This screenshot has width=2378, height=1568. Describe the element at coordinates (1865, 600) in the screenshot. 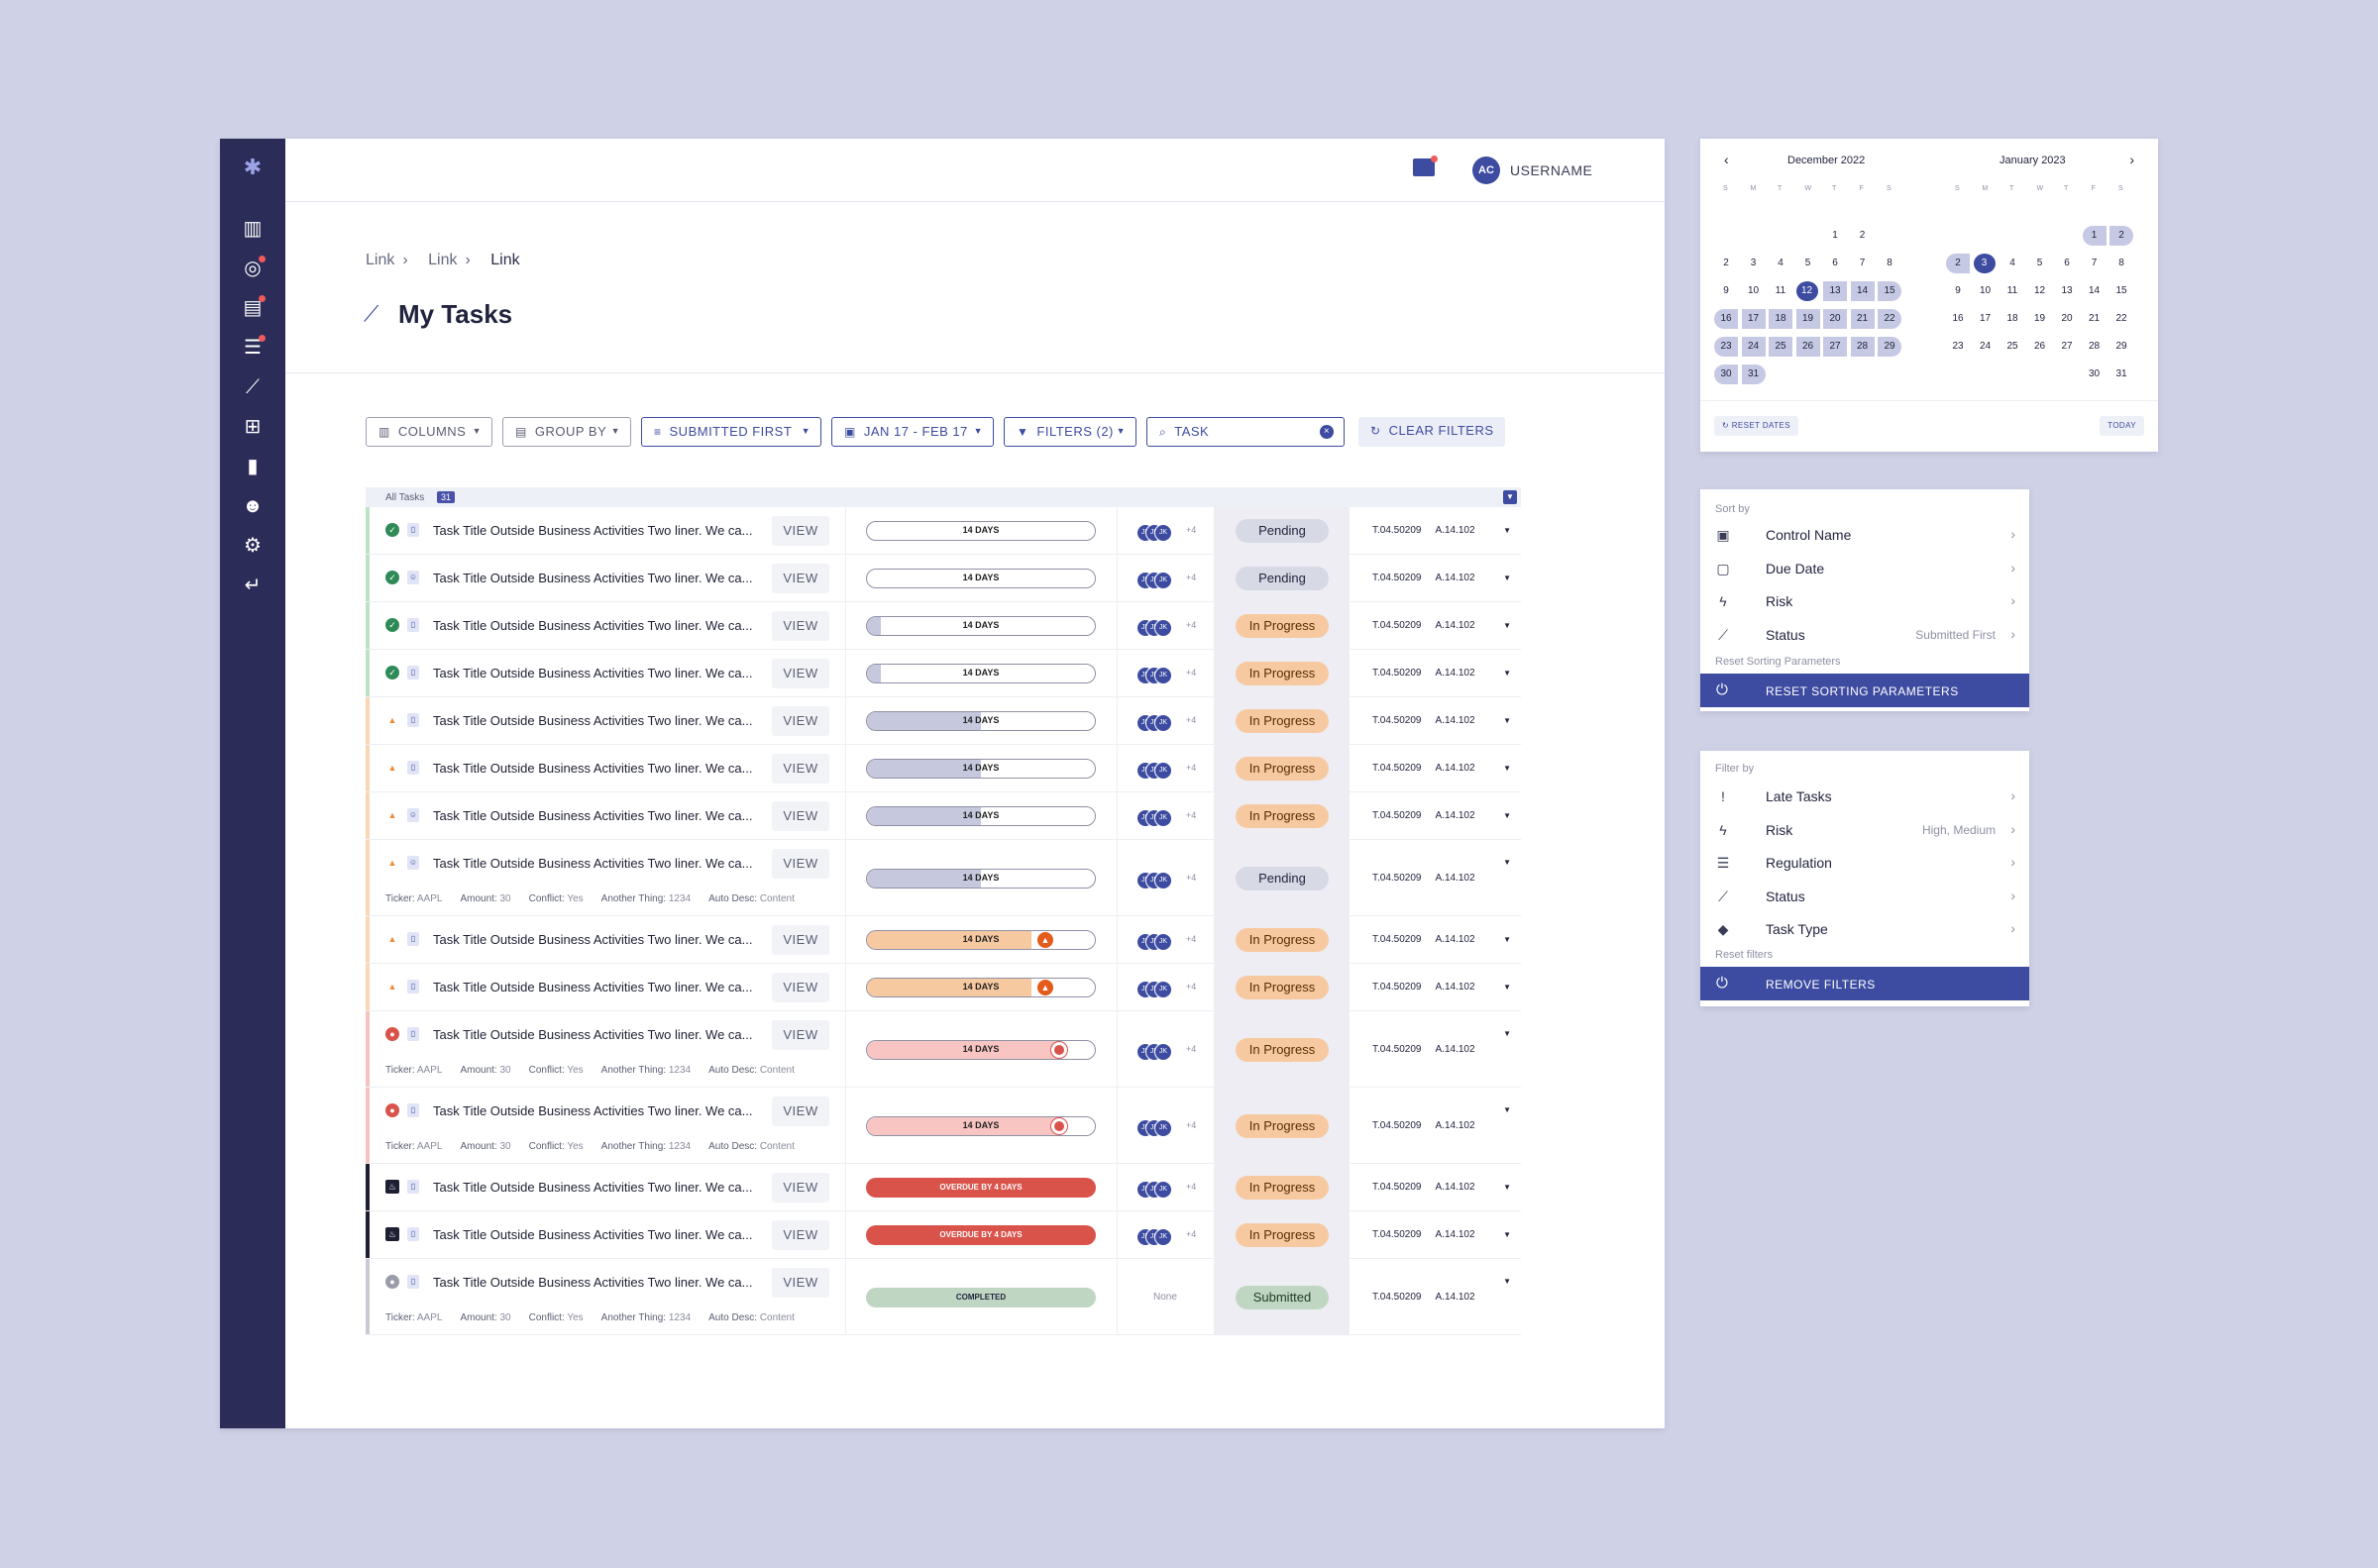

I see `sort-item: ϟ Risk ›` at that location.